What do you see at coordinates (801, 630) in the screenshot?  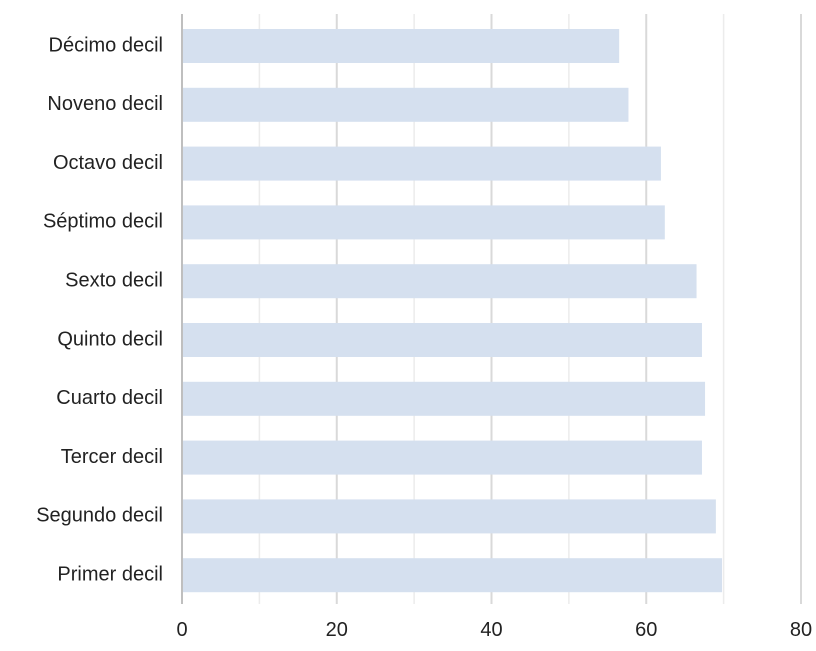 I see `x-tick-label: 80` at bounding box center [801, 630].